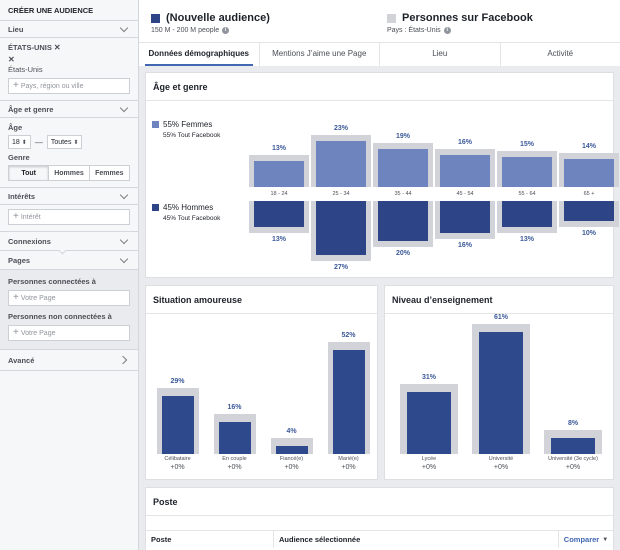 This screenshot has width=620, height=550. Describe the element at coordinates (69, 333) in the screenshot. I see `not-connected-page-input: + Votre Page` at that location.